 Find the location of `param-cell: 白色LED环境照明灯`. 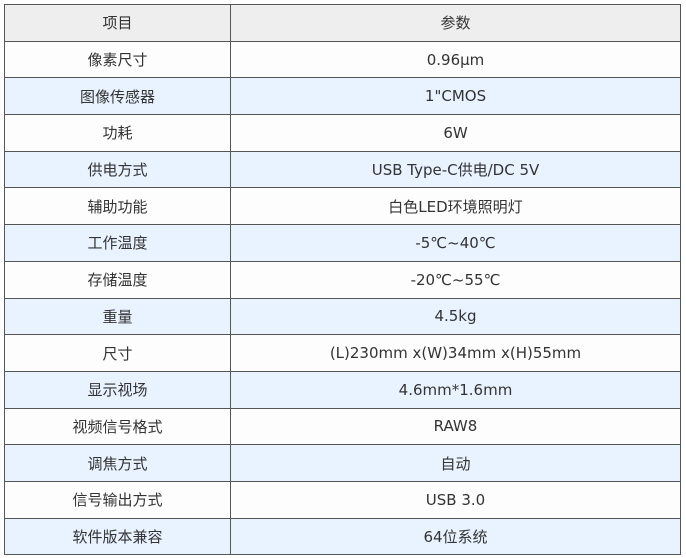

param-cell: 白色LED环境照明灯 is located at coordinates (455, 206).